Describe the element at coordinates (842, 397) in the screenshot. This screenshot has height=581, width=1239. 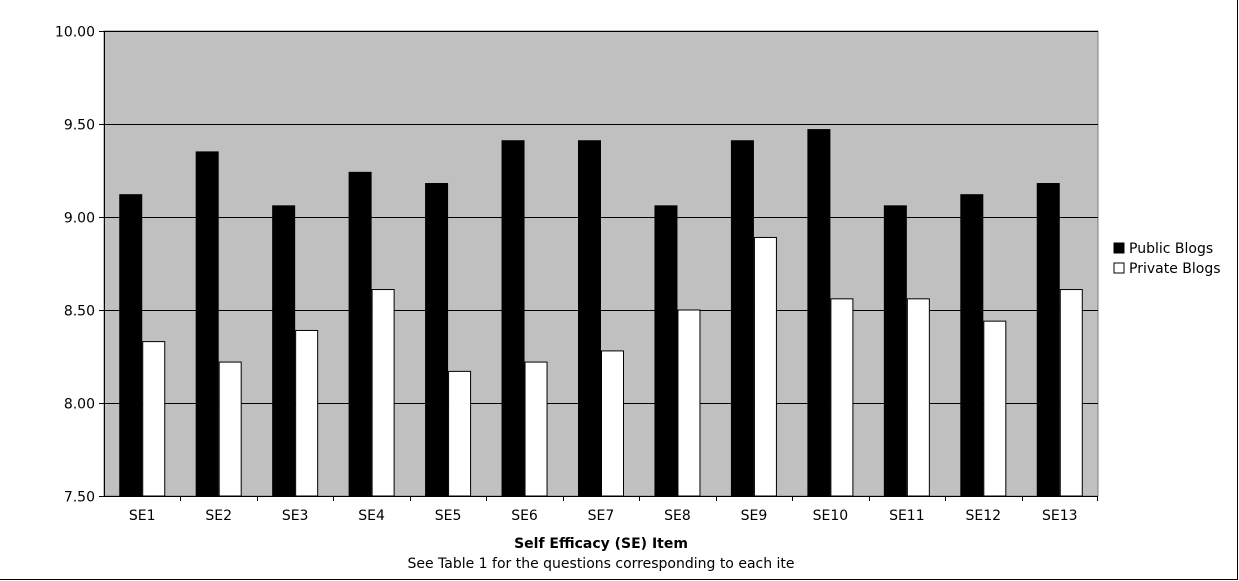
I see `bar-private-se10` at that location.